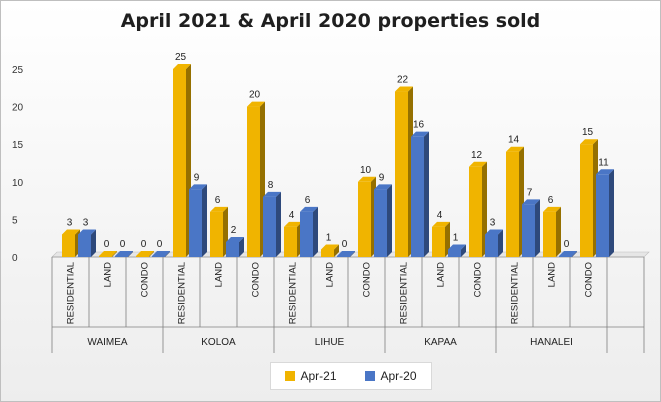  What do you see at coordinates (440, 342) in the screenshot?
I see `group-label: KAPAA` at bounding box center [440, 342].